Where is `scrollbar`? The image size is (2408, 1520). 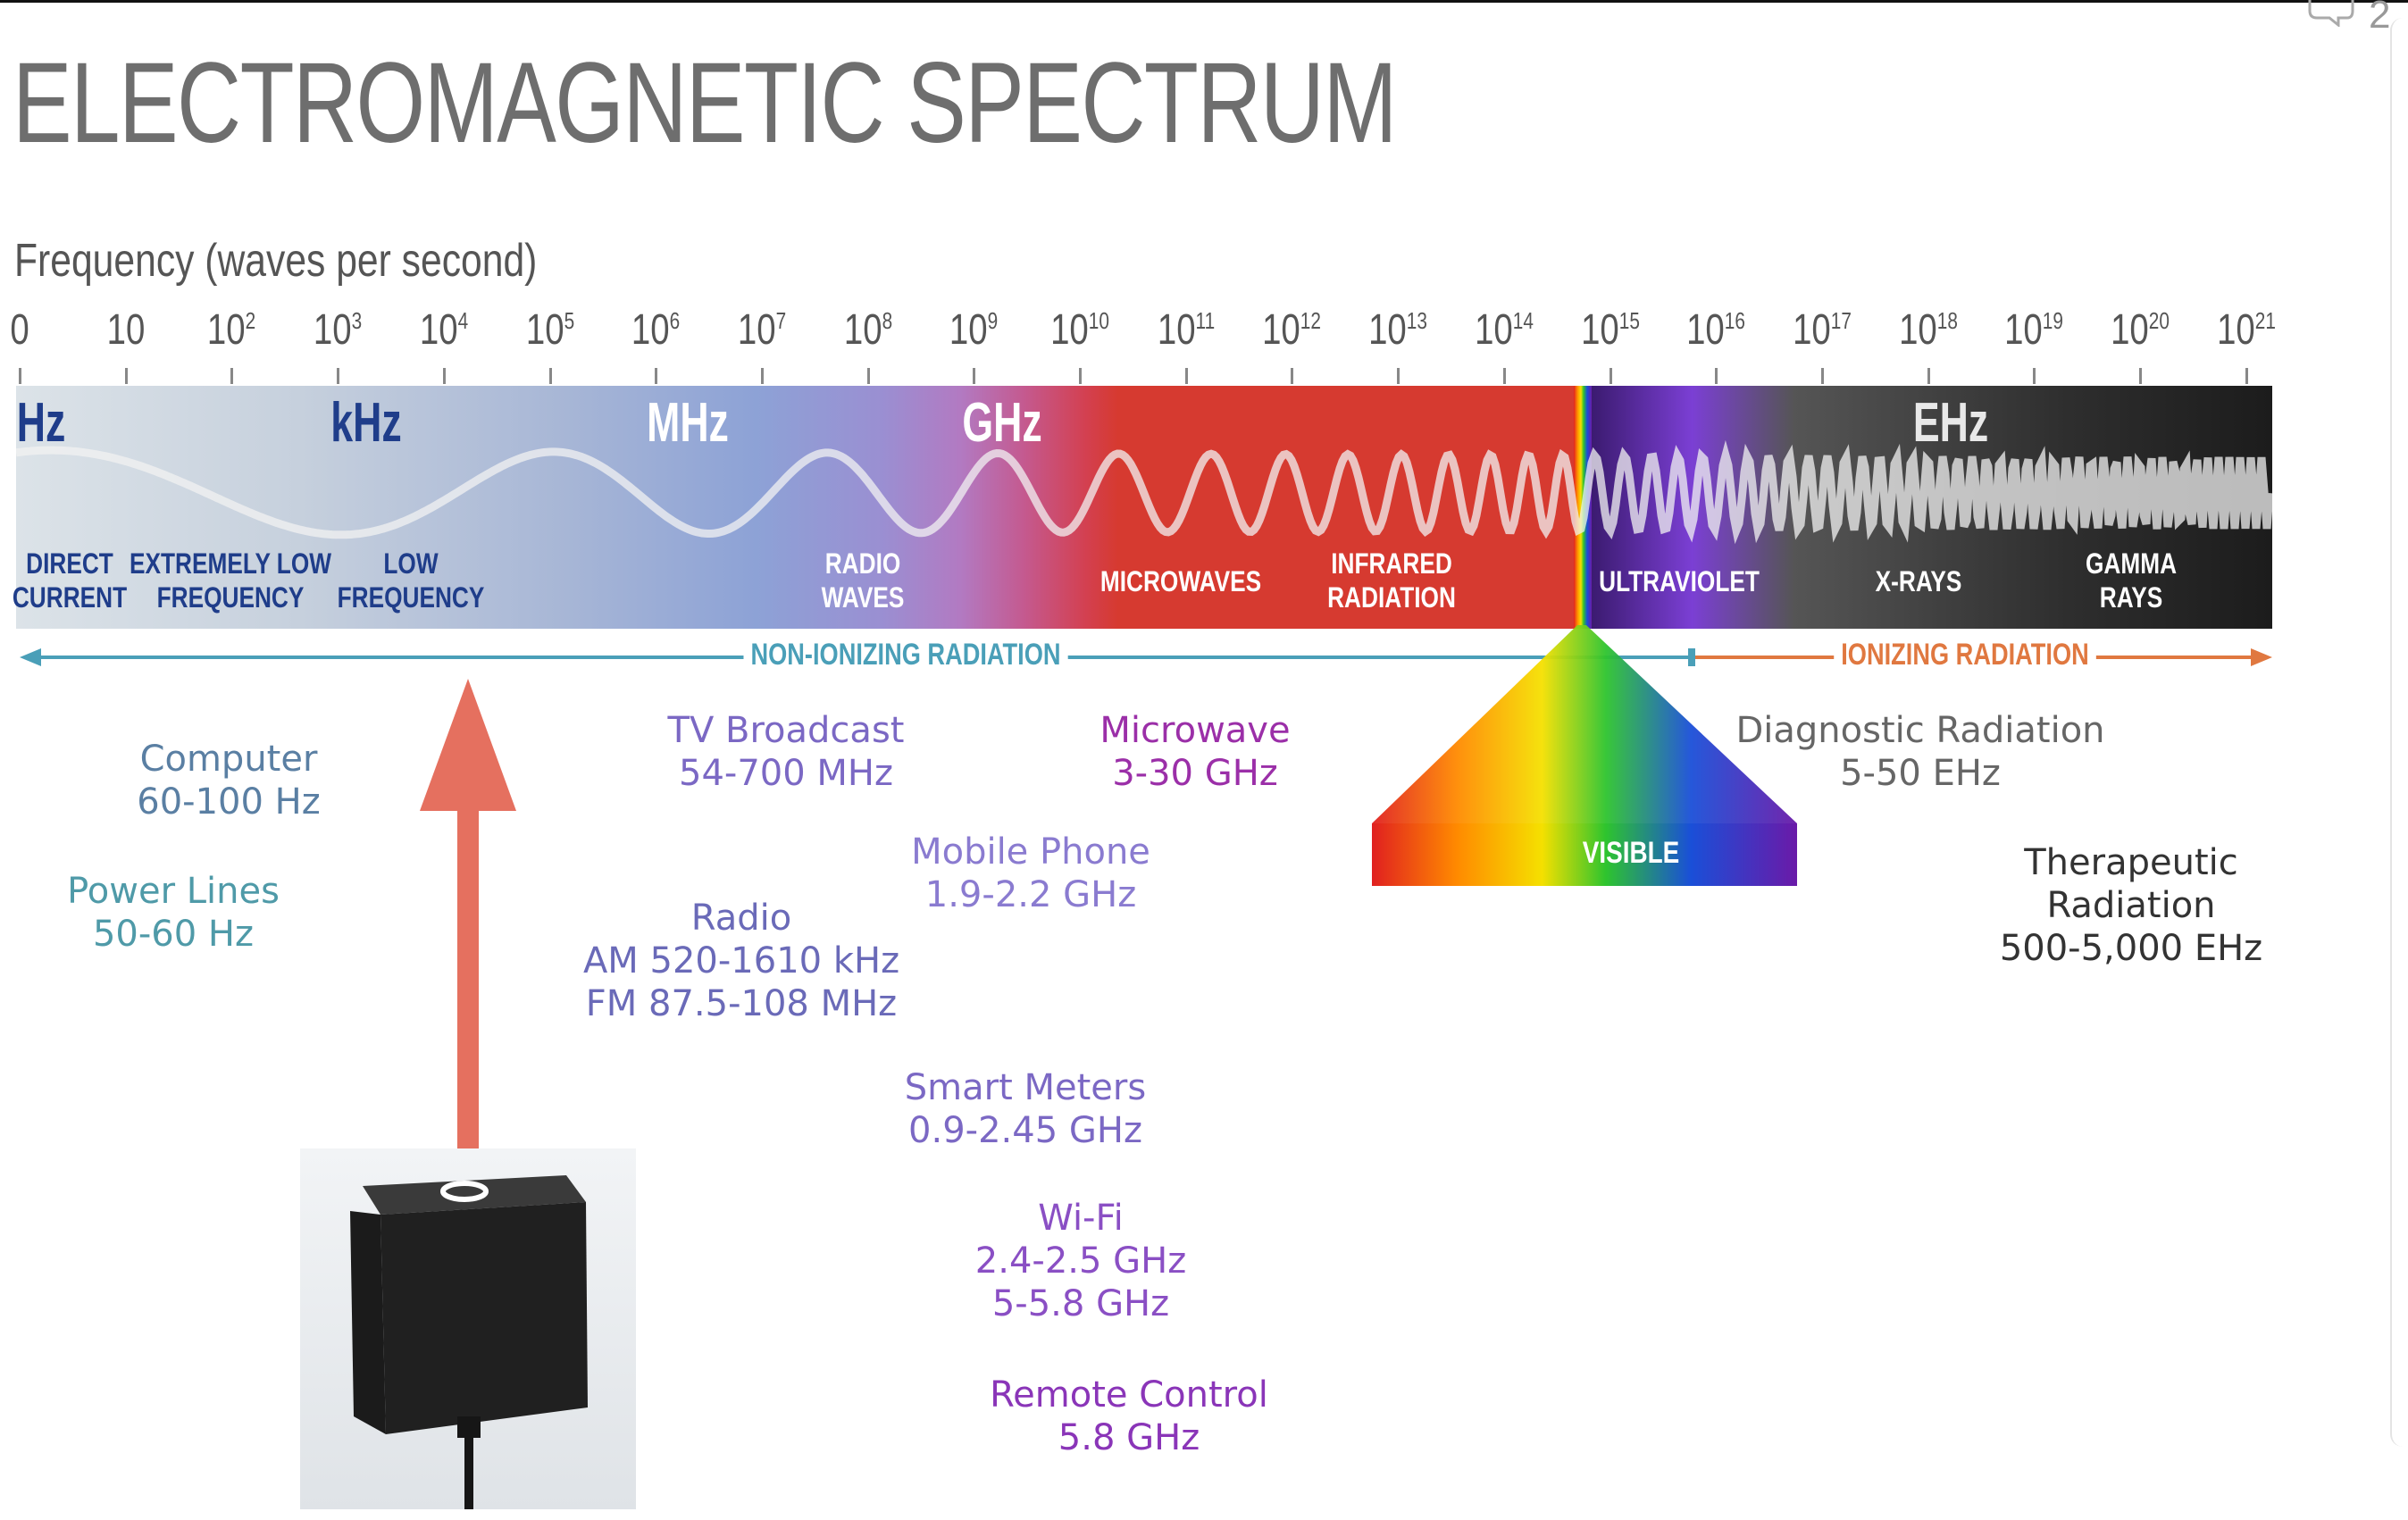
scrollbar is located at coordinates (2399, 732).